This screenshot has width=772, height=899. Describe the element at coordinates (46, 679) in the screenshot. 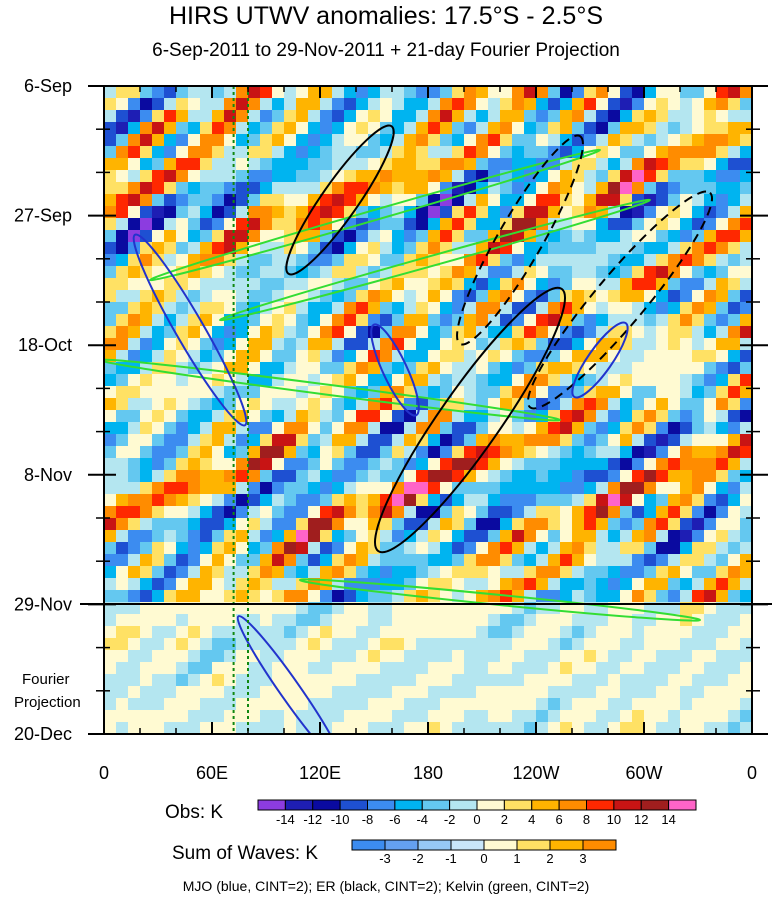

I see `projection-label-line1: Fourier` at that location.